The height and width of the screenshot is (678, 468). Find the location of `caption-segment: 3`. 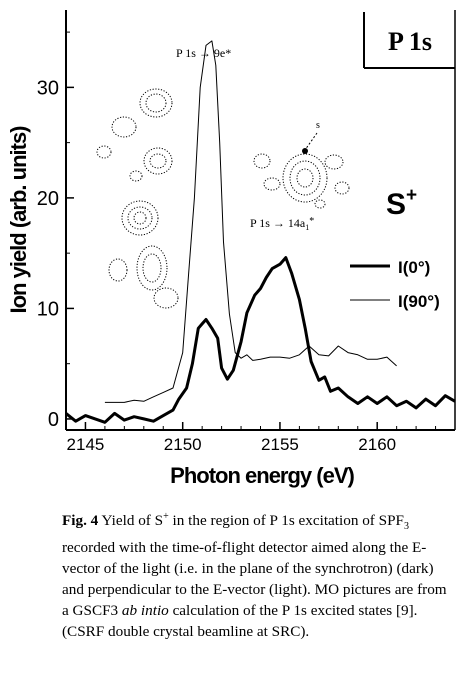

caption-segment: 3 is located at coordinates (407, 527).